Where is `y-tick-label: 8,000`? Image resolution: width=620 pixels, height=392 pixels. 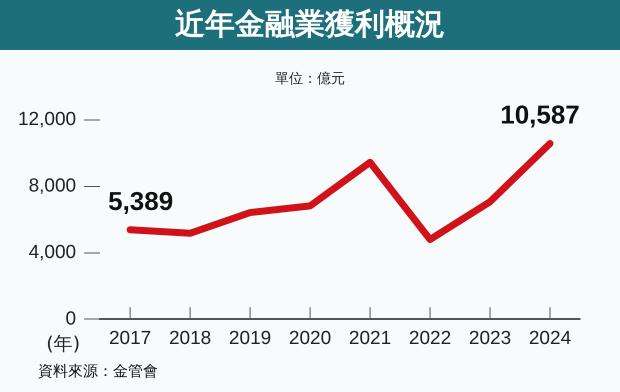
y-tick-label: 8,000 is located at coordinates (52, 186).